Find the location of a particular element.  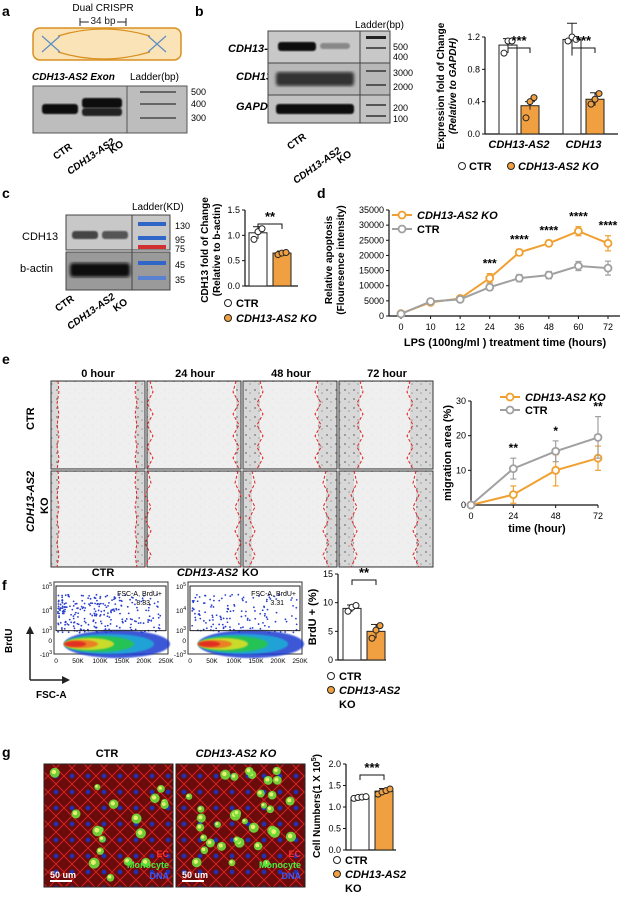

blot-c-row-1: CDH13 is located at coordinates (40, 237).